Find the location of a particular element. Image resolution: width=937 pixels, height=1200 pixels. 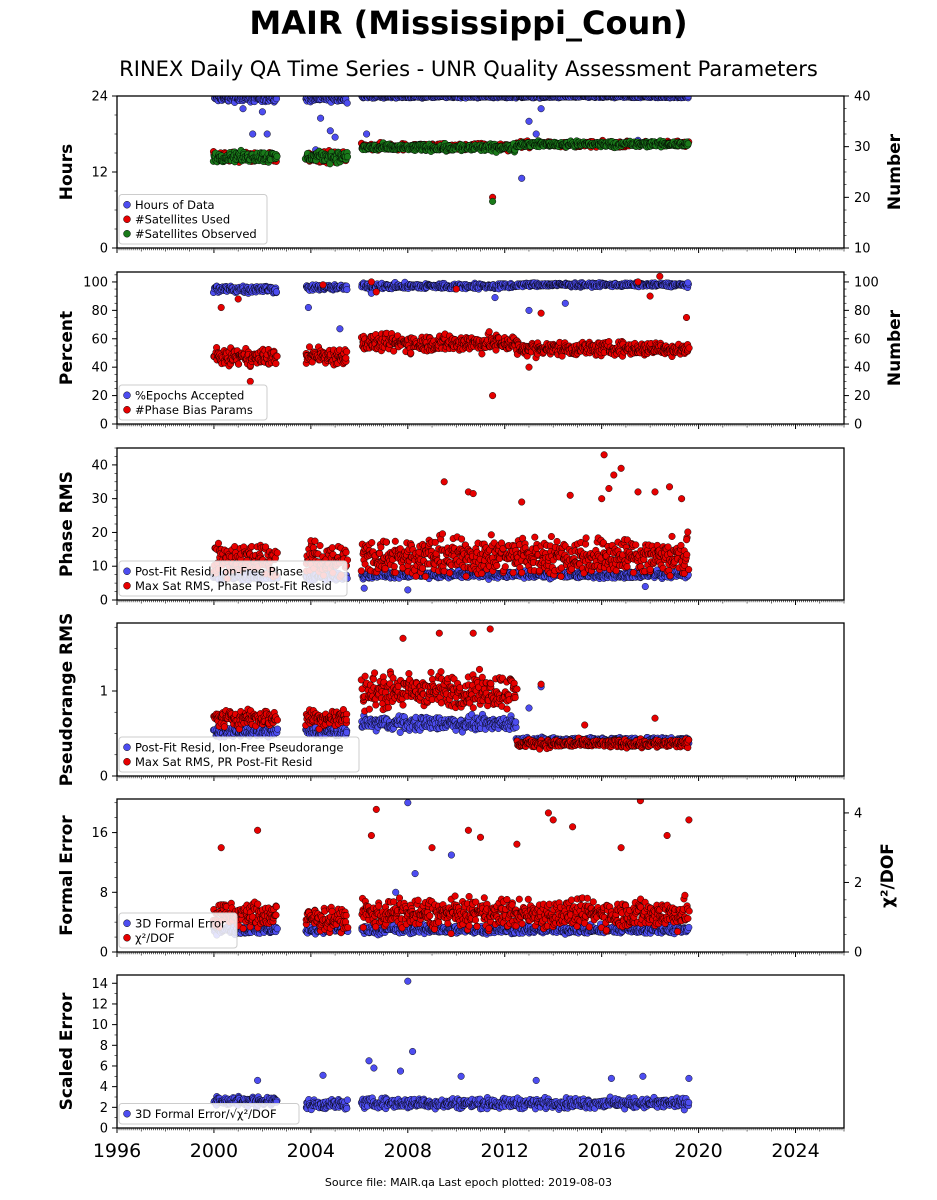

legend-entry: Hours of Data is located at coordinates (175, 205).